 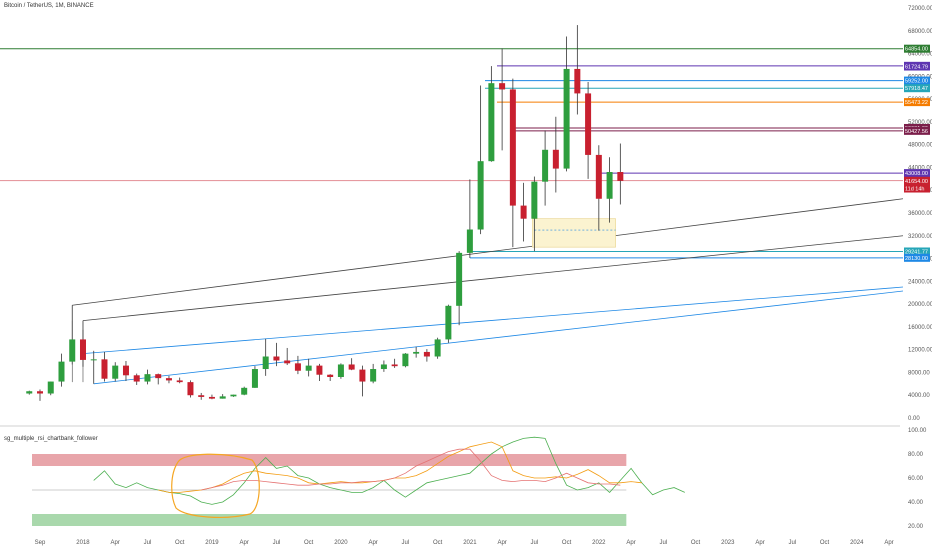 What do you see at coordinates (920, 168) in the screenshot?
I see `price-axis-tick-label: 44000.00` at bounding box center [920, 168].